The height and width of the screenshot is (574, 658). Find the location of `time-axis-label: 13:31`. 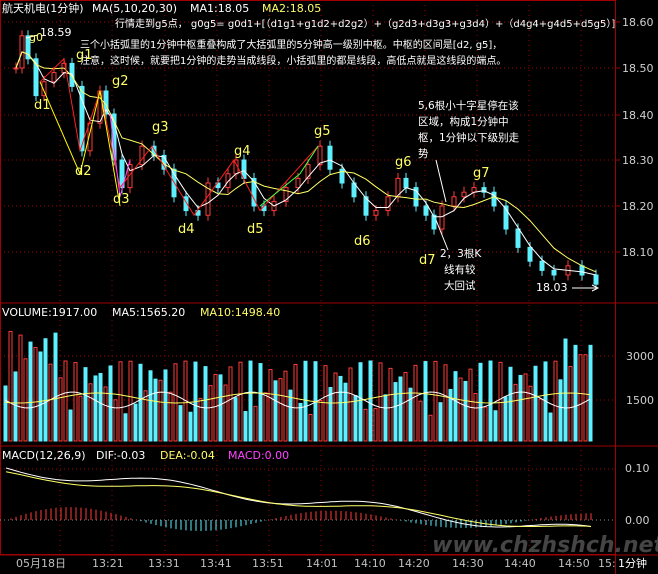

time-axis-label: 13:31 is located at coordinates (164, 563).